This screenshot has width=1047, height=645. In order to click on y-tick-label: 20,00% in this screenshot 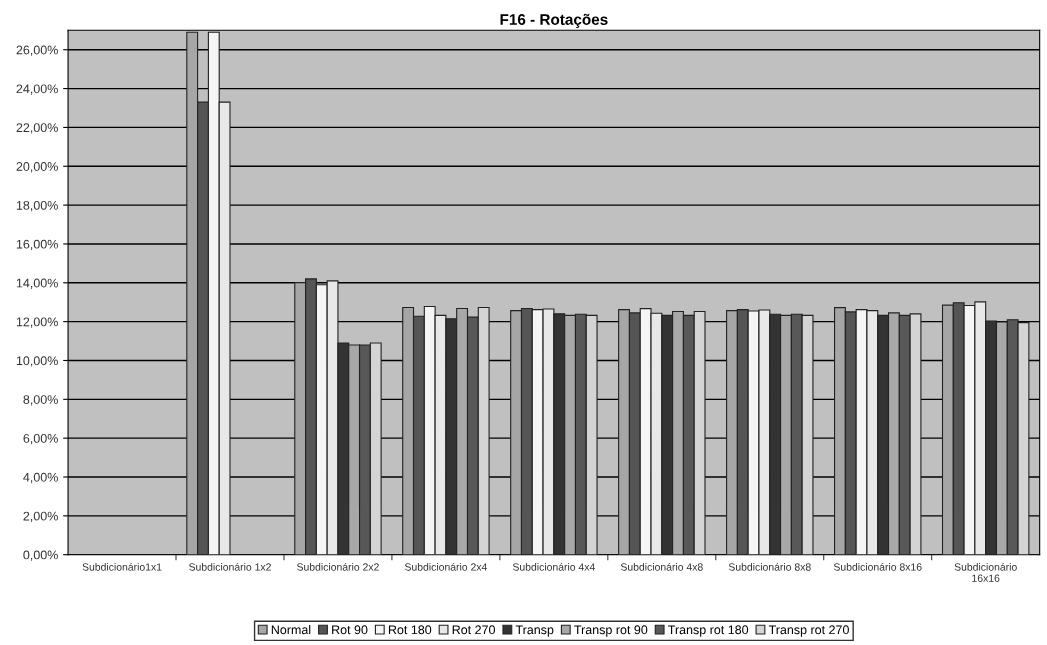, I will do `click(37, 167)`.